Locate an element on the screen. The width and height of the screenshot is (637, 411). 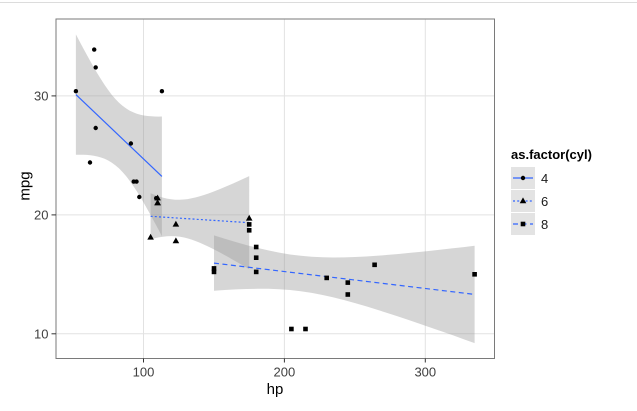
legend-glyph-cyl8 is located at coordinates (523, 224).